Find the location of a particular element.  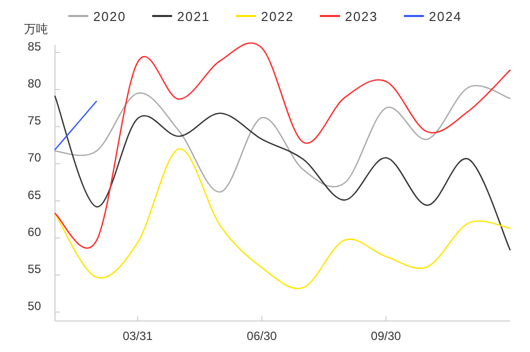

y-tick-label: 85 is located at coordinates (35, 46).